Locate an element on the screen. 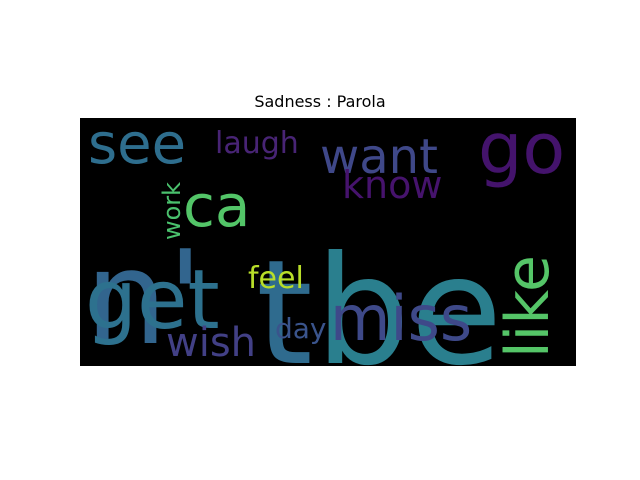 The height and width of the screenshot is (480, 640). word-day: day is located at coordinates (301, 328).